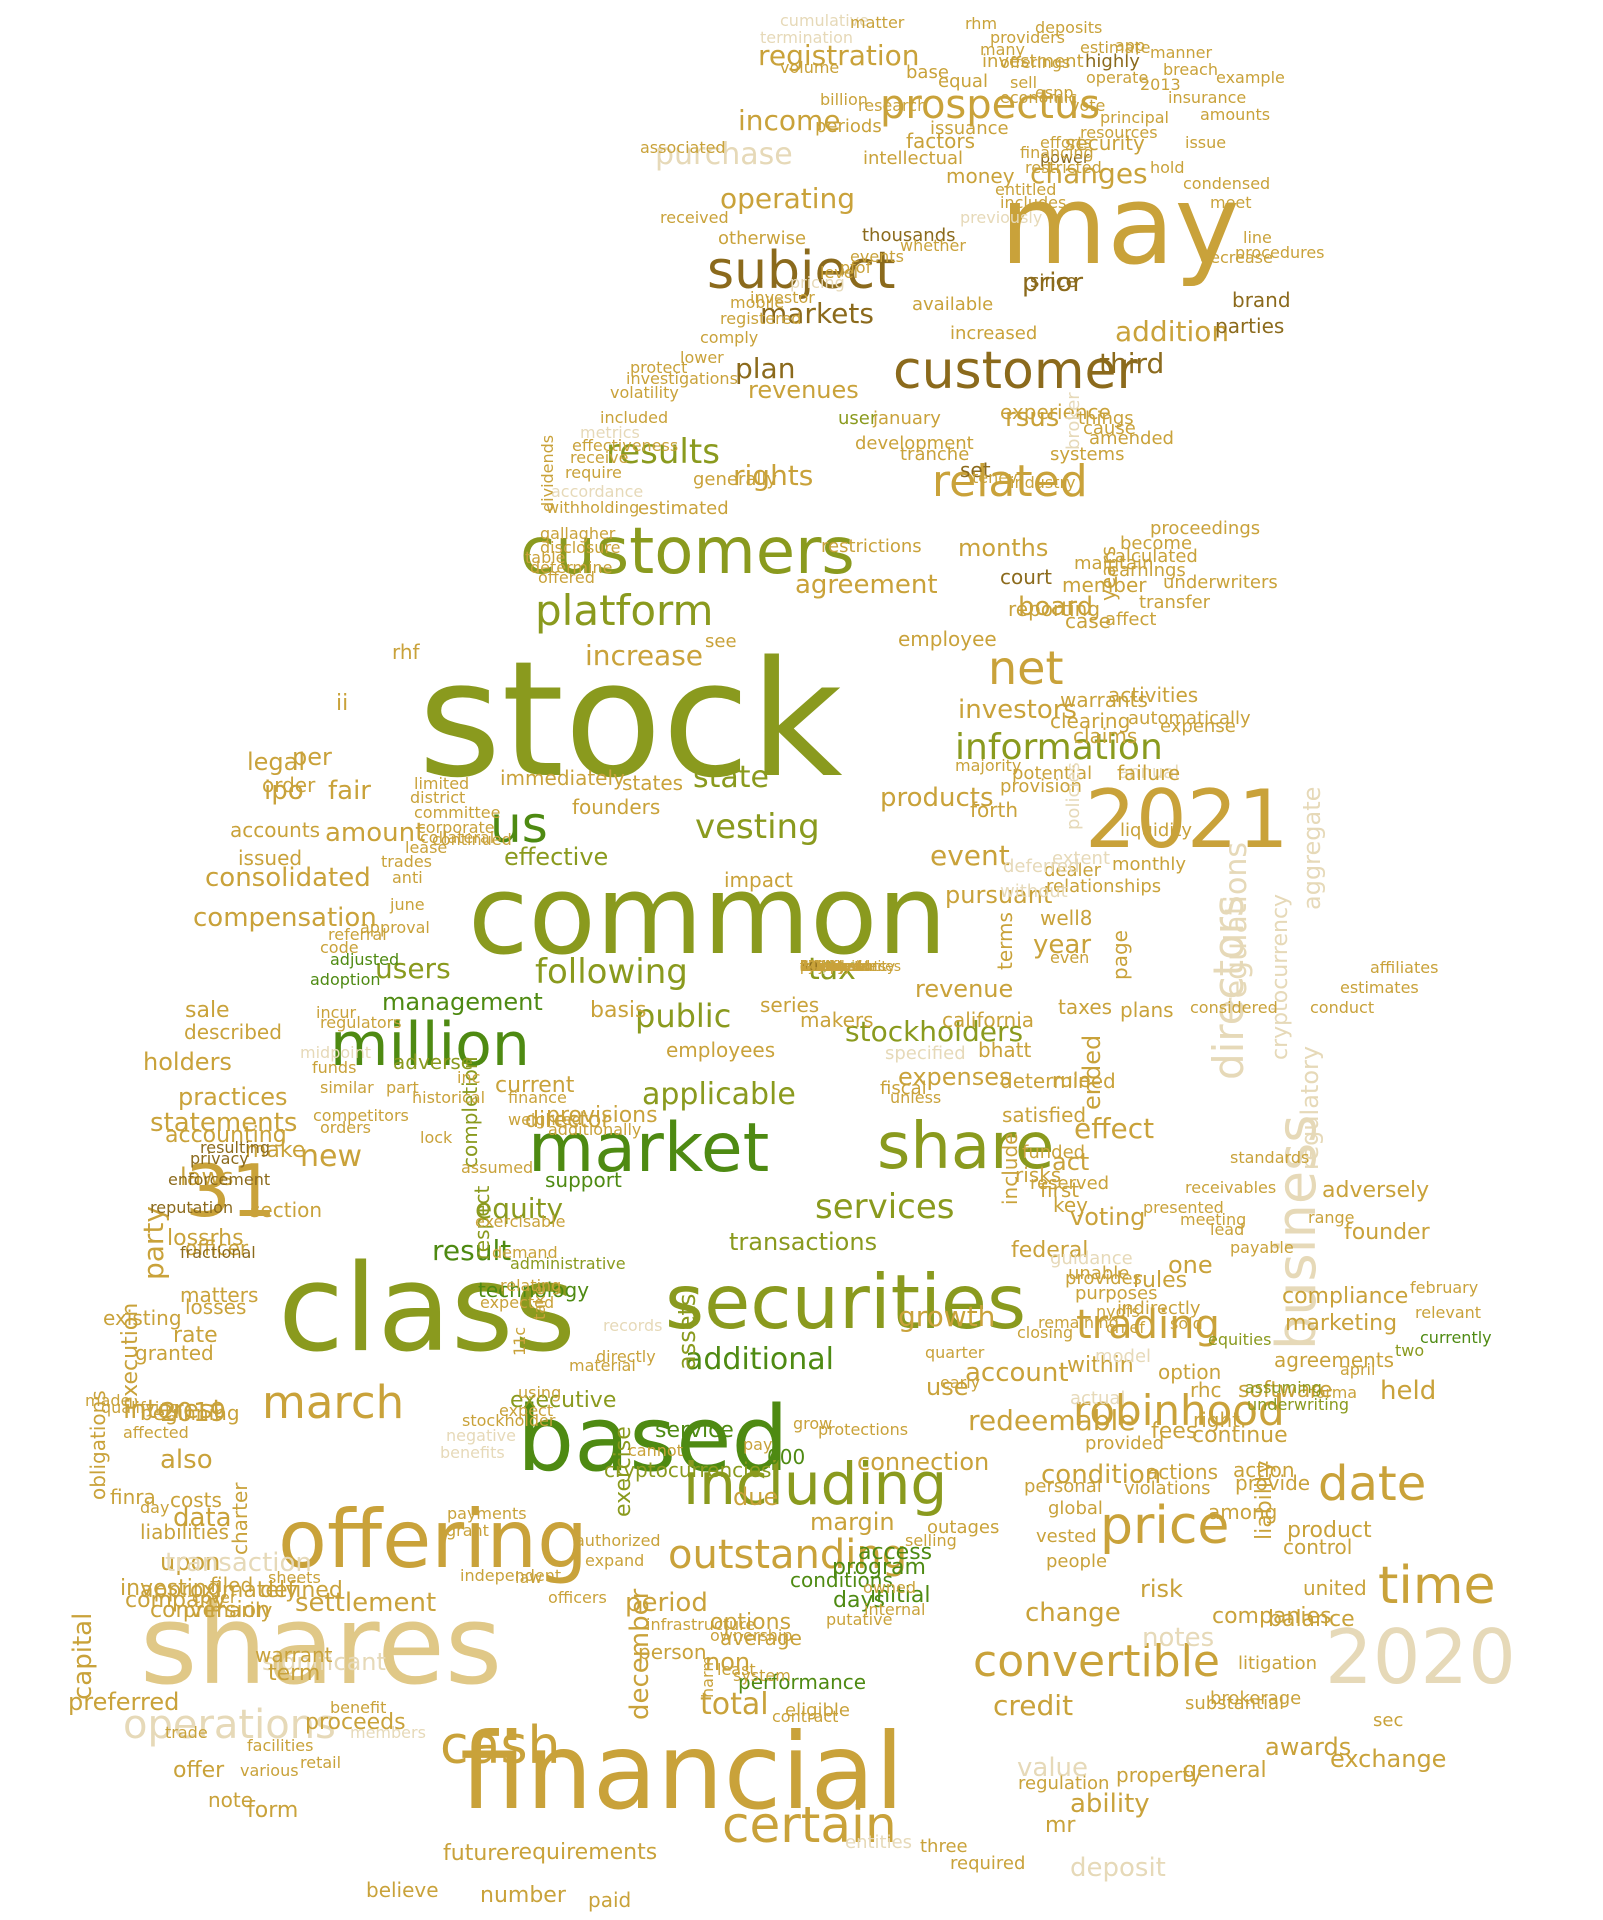 The width and height of the screenshot is (1603, 1920). I want to click on cloud-word: protections, so click(863, 1429).